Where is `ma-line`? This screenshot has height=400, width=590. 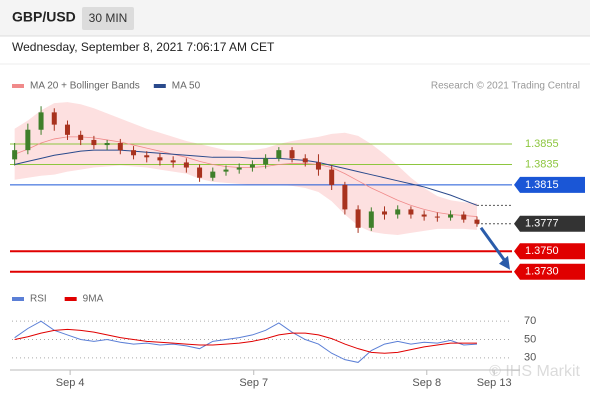
ma-line is located at coordinates (246, 177).